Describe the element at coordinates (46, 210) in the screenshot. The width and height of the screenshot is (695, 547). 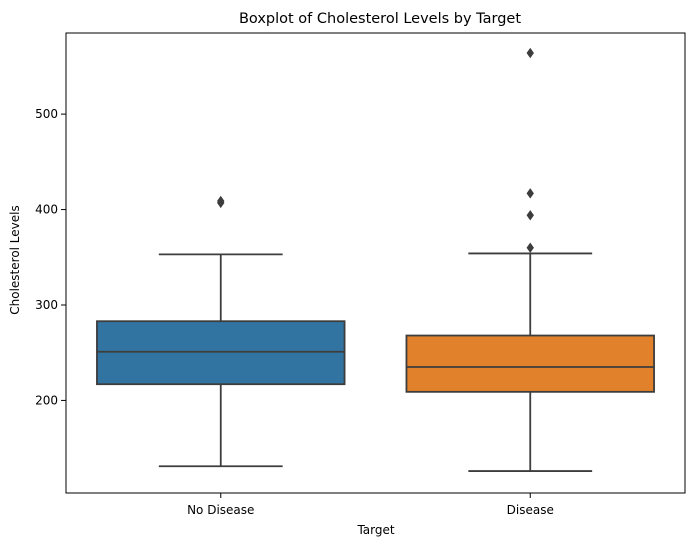
I see `y-tick-label: 400` at that location.